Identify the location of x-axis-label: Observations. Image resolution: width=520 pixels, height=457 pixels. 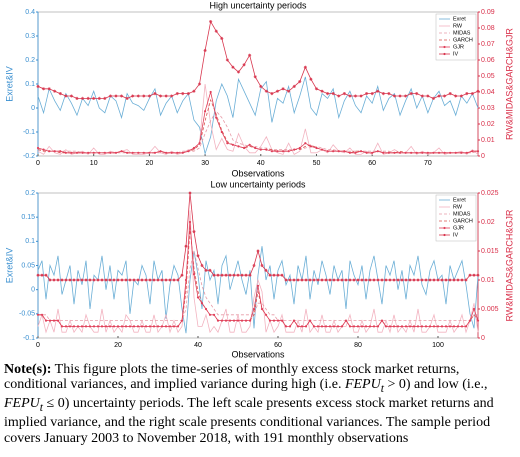
(258, 354).